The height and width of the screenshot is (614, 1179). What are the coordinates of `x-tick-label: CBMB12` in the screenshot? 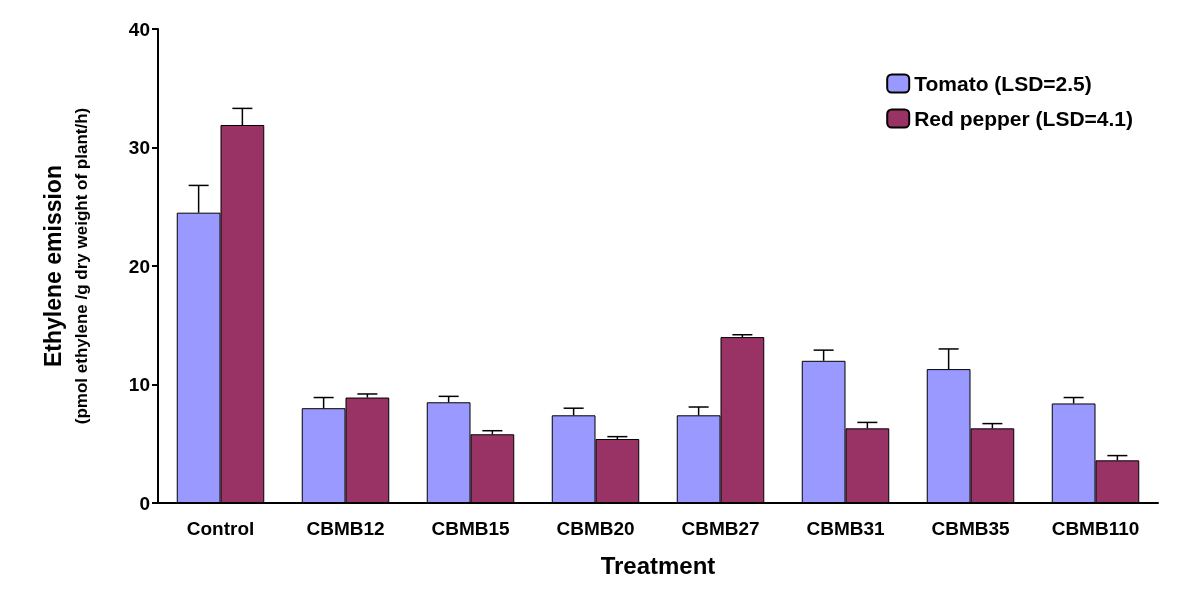 It's located at (345, 528).